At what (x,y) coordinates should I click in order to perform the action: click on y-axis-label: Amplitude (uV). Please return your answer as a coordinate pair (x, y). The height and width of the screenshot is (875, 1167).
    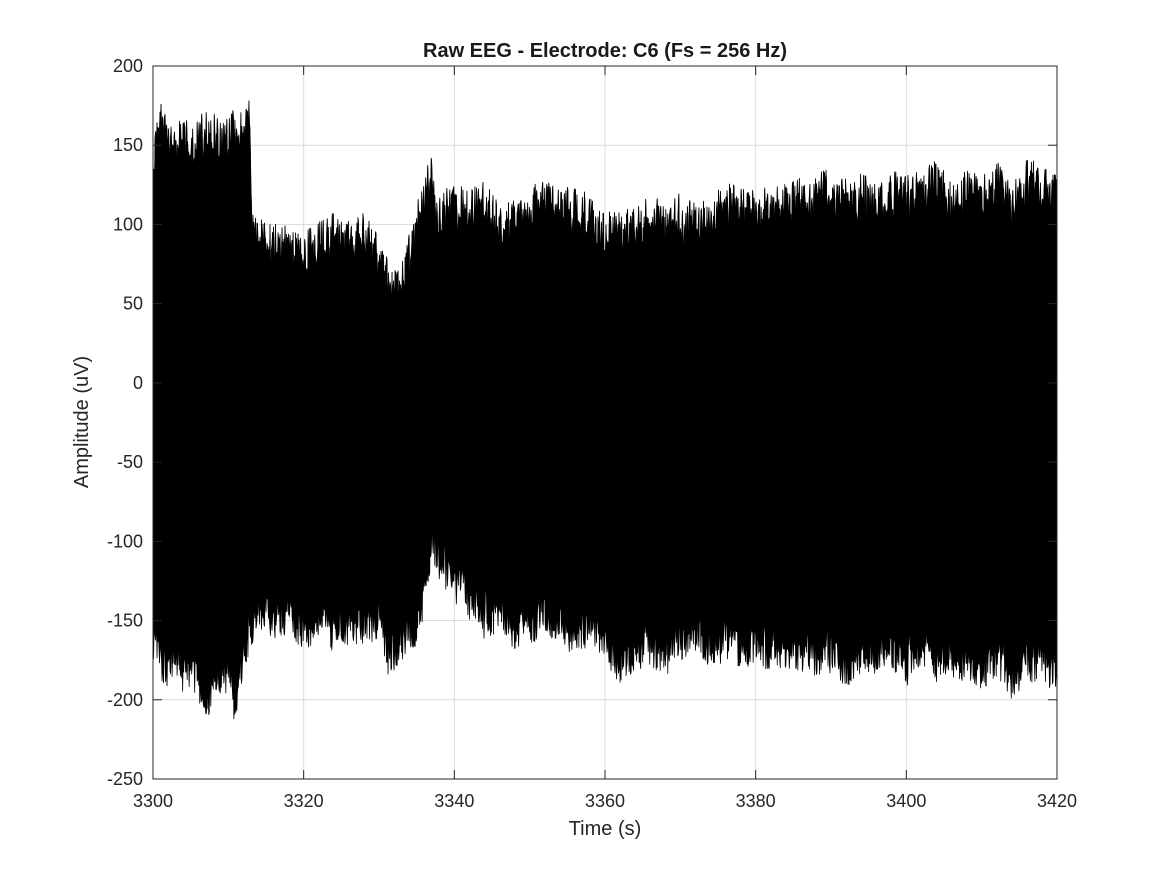
    Looking at the image, I should click on (82, 422).